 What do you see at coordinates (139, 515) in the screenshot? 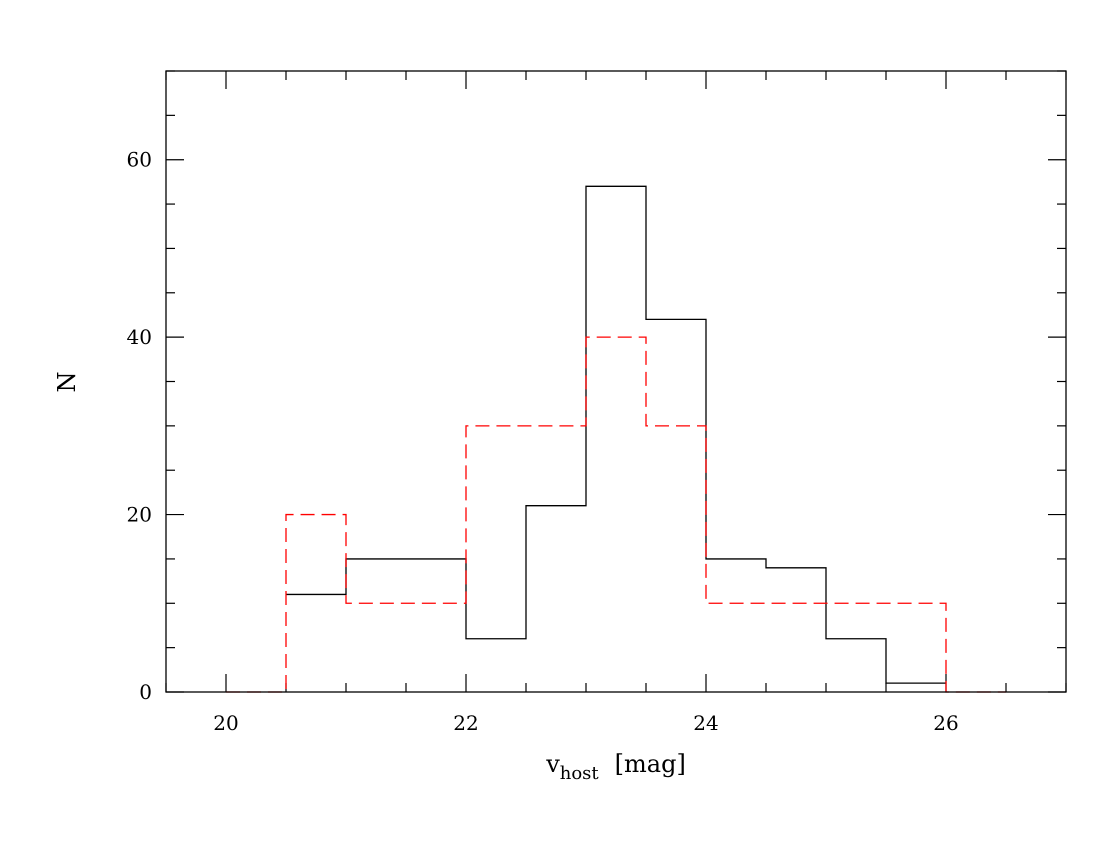
I see `y-tick-label: 20` at bounding box center [139, 515].